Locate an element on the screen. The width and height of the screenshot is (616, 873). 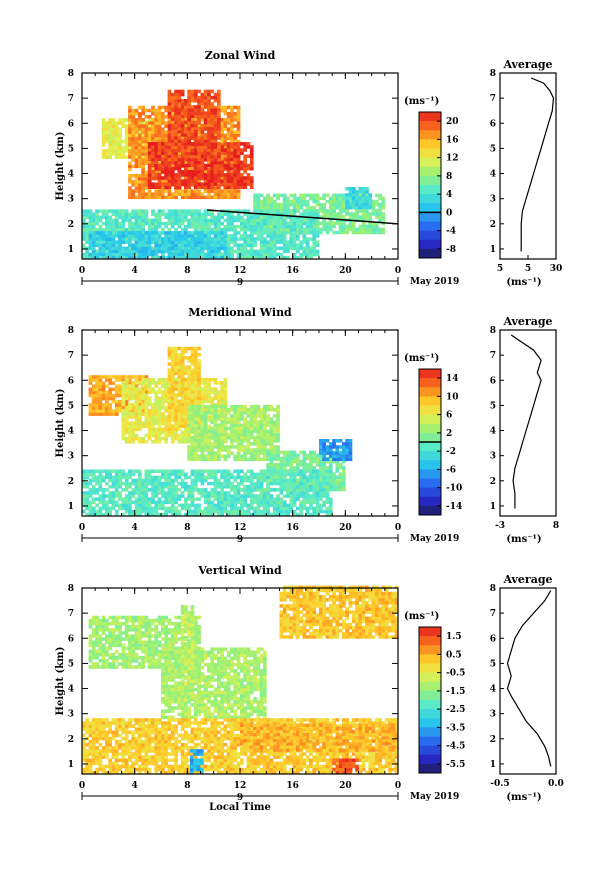
colorbar-tick-label: 8 is located at coordinates (449, 177).